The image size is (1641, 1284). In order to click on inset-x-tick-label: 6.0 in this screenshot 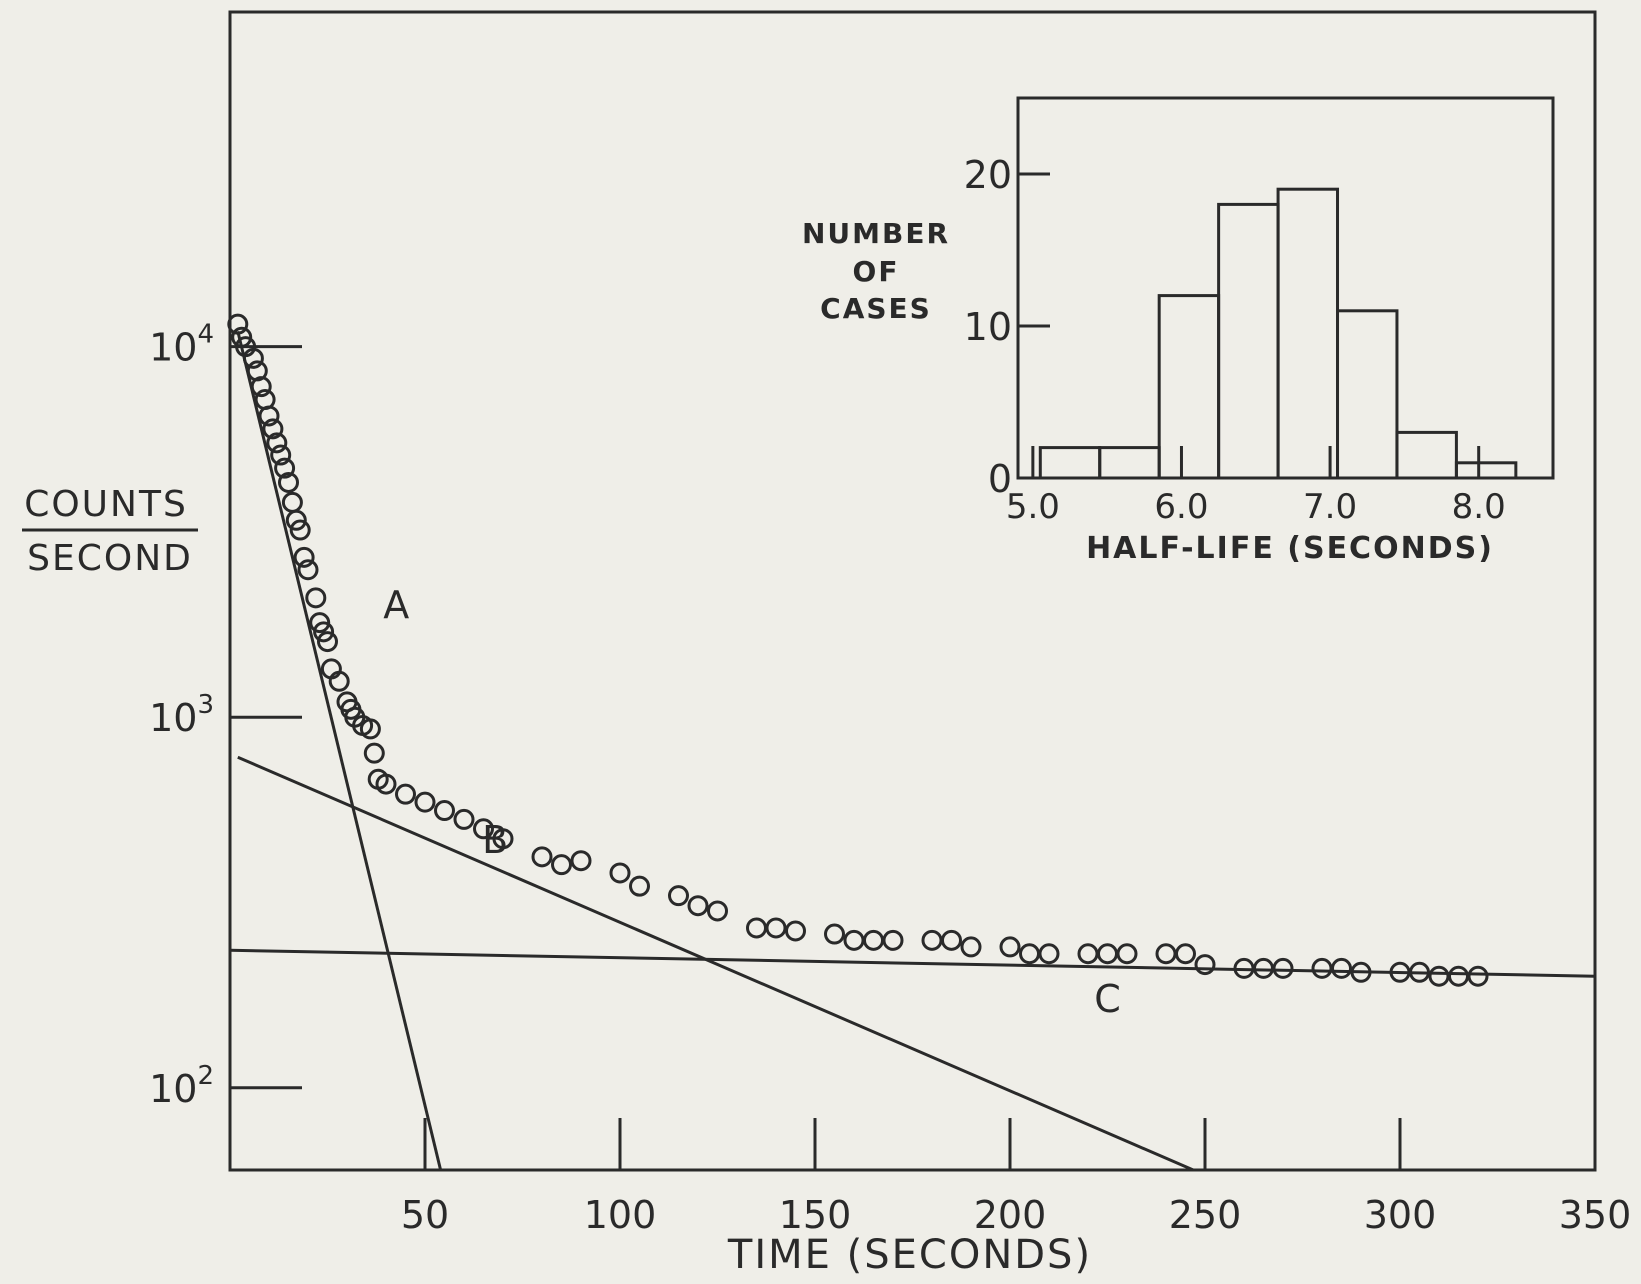, I will do `click(1181, 507)`.